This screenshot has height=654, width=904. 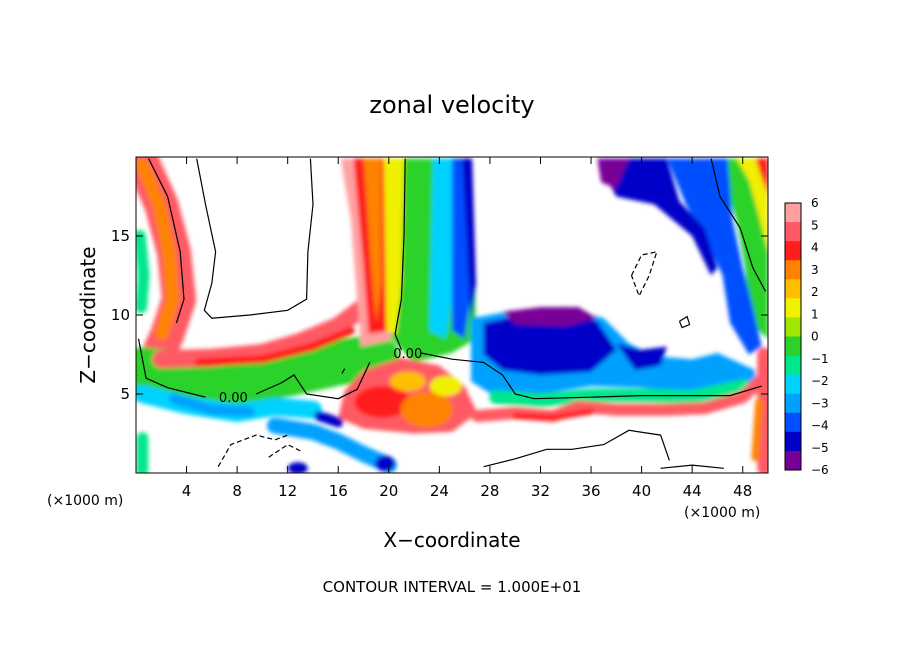 I want to click on y-tick-label: 10, so click(x=120, y=315).